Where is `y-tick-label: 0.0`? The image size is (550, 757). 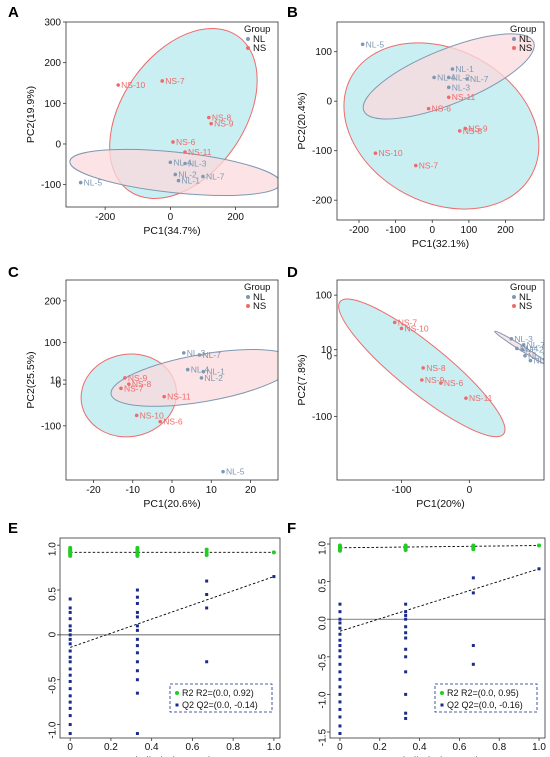 y-tick-label: 0.0 is located at coordinates (323, 623).